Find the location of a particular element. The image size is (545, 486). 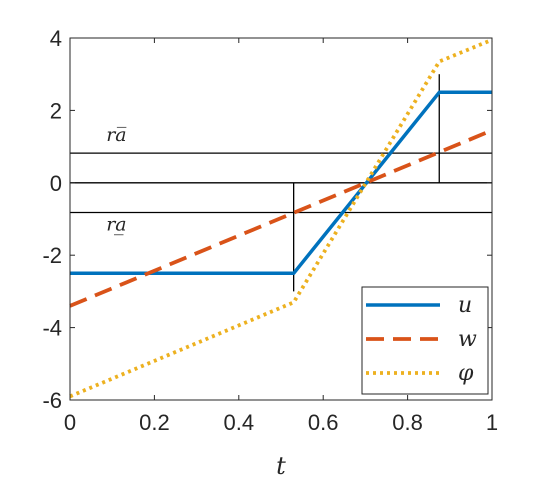

y-tick-label: -6 is located at coordinates (52, 400).